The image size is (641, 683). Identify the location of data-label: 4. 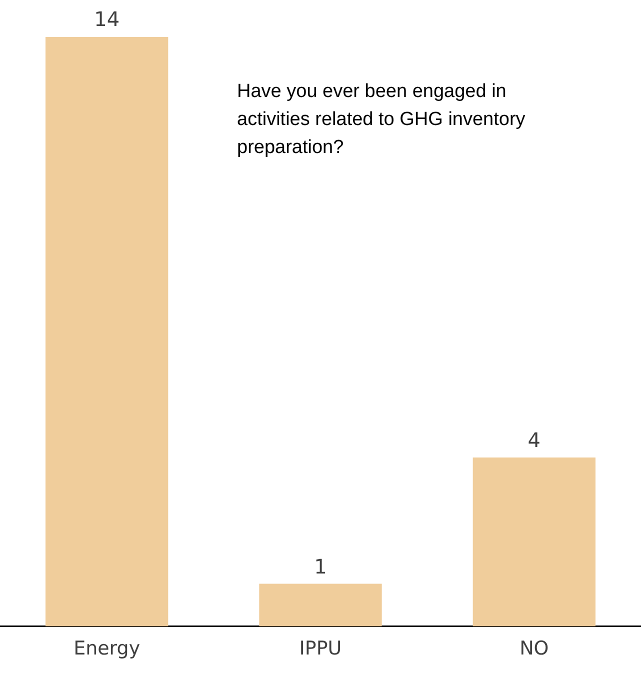
(534, 440).